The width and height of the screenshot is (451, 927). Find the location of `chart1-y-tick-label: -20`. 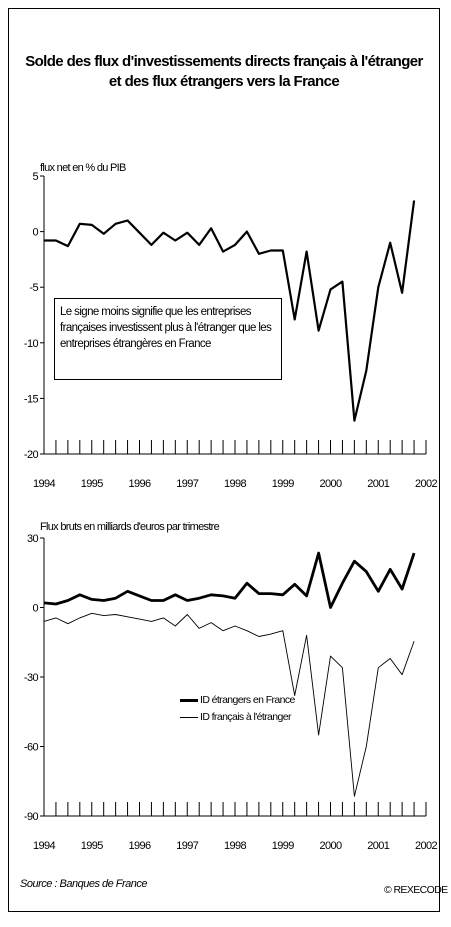

chart1-y-tick-label: -20 is located at coordinates (31, 455).